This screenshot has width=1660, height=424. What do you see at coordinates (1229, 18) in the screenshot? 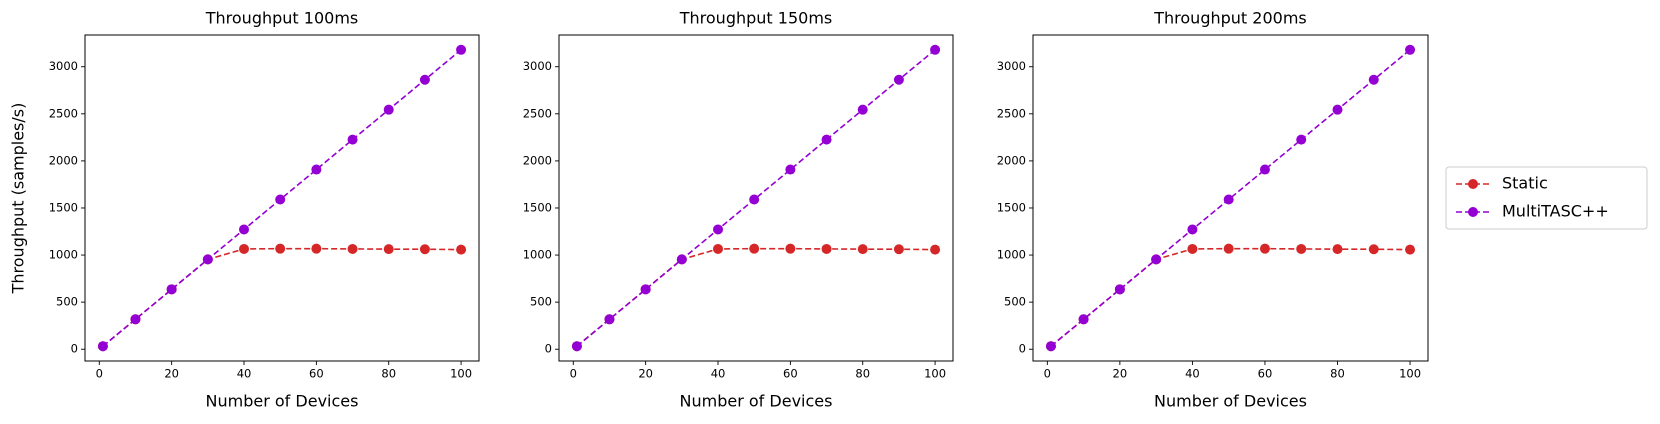
I see `chart-title: Throughput 200ms` at bounding box center [1229, 18].